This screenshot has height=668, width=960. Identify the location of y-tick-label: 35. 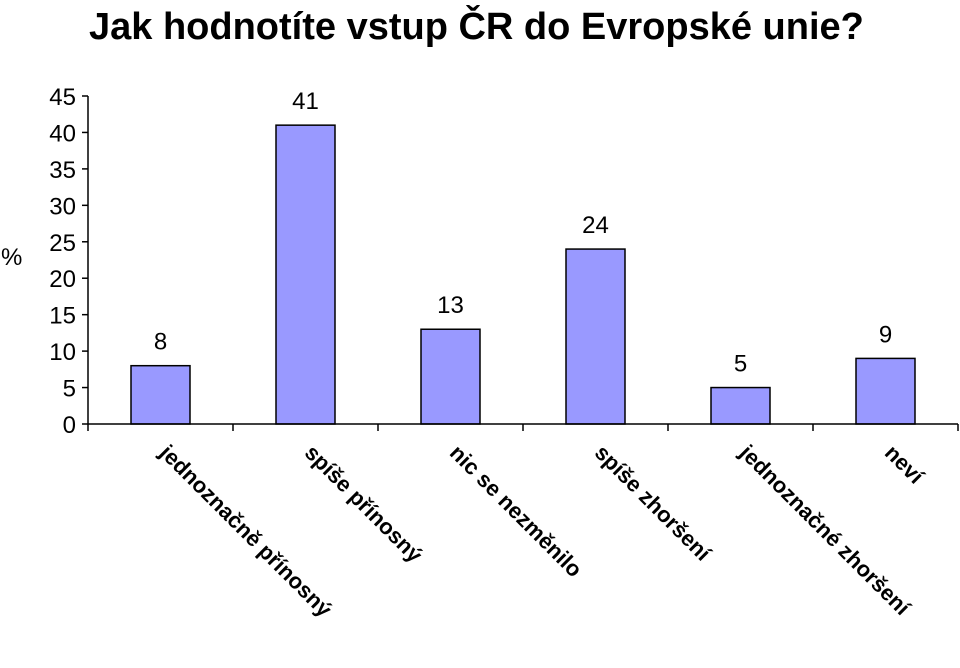
(62, 170).